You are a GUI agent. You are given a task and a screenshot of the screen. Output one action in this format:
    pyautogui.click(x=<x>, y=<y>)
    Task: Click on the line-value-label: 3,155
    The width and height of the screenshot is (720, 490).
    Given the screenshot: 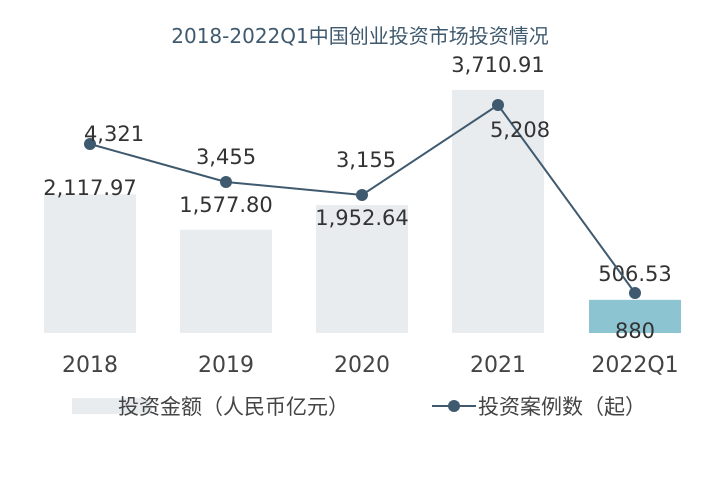 What is the action you would take?
    pyautogui.click(x=366, y=160)
    